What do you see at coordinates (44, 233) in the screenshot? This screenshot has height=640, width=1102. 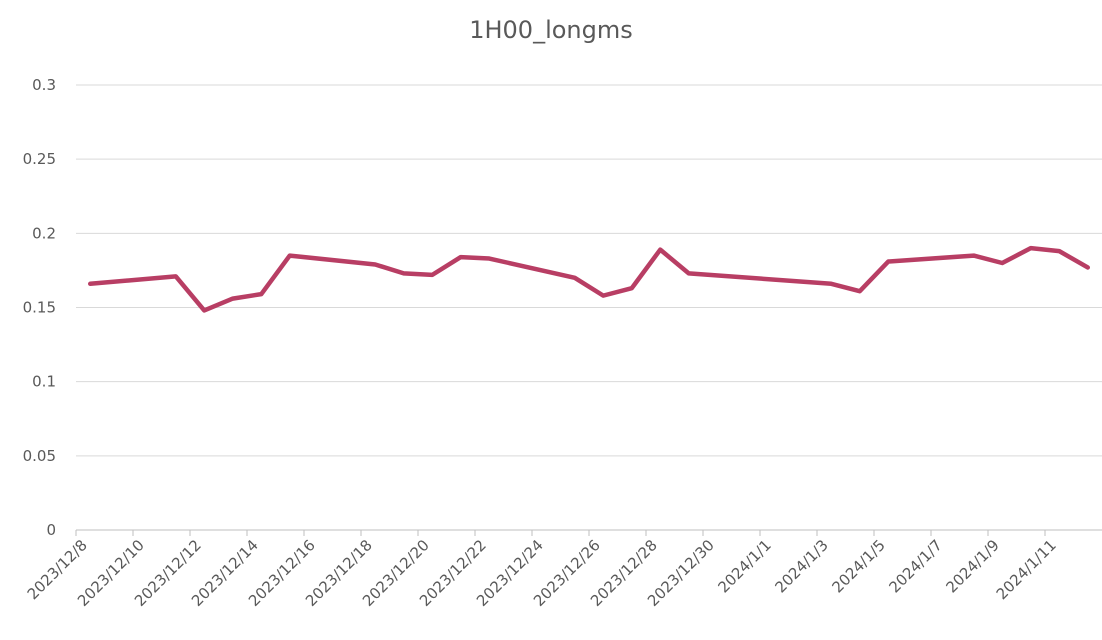 I see `y-tick-label: 0.2` at bounding box center [44, 233].